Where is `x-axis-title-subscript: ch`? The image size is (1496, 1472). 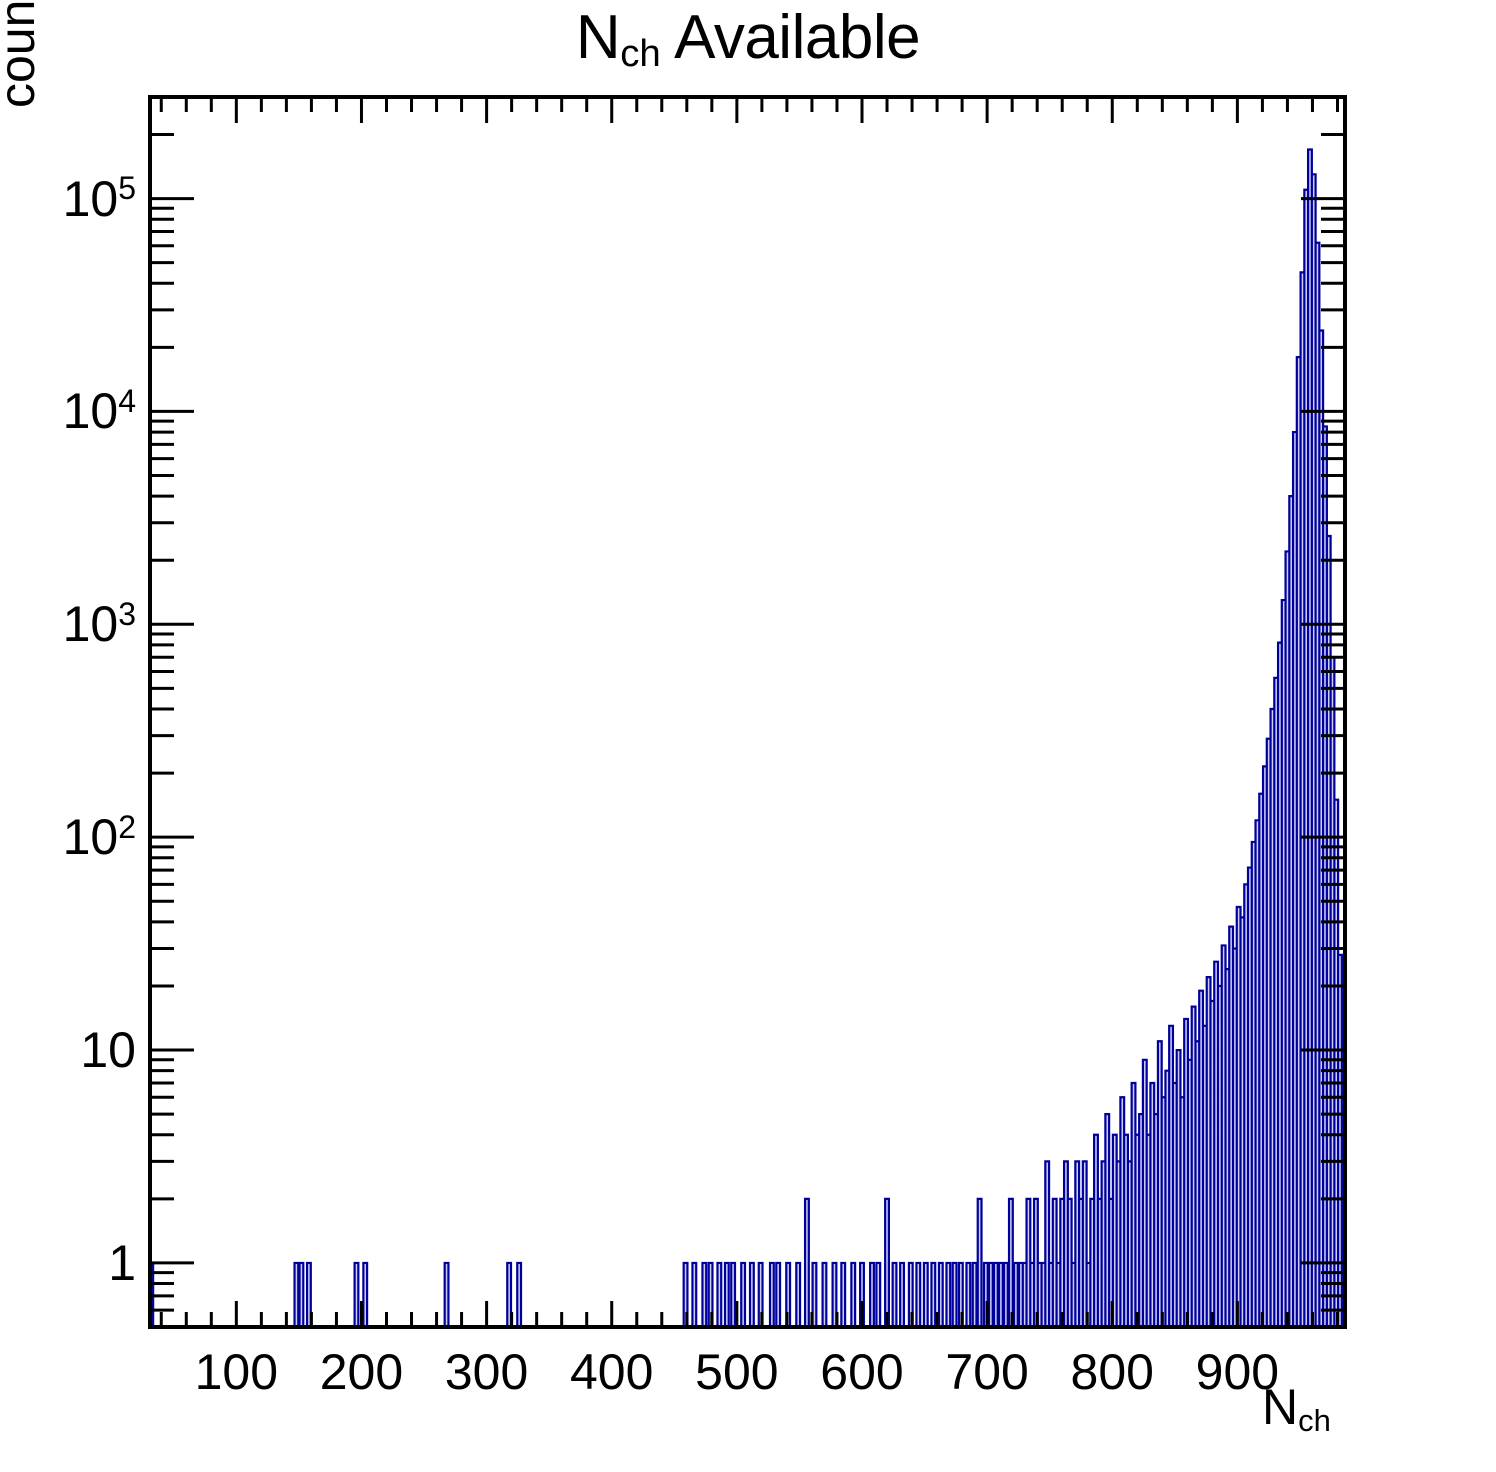 x-axis-title-subscript: ch is located at coordinates (1314, 1421).